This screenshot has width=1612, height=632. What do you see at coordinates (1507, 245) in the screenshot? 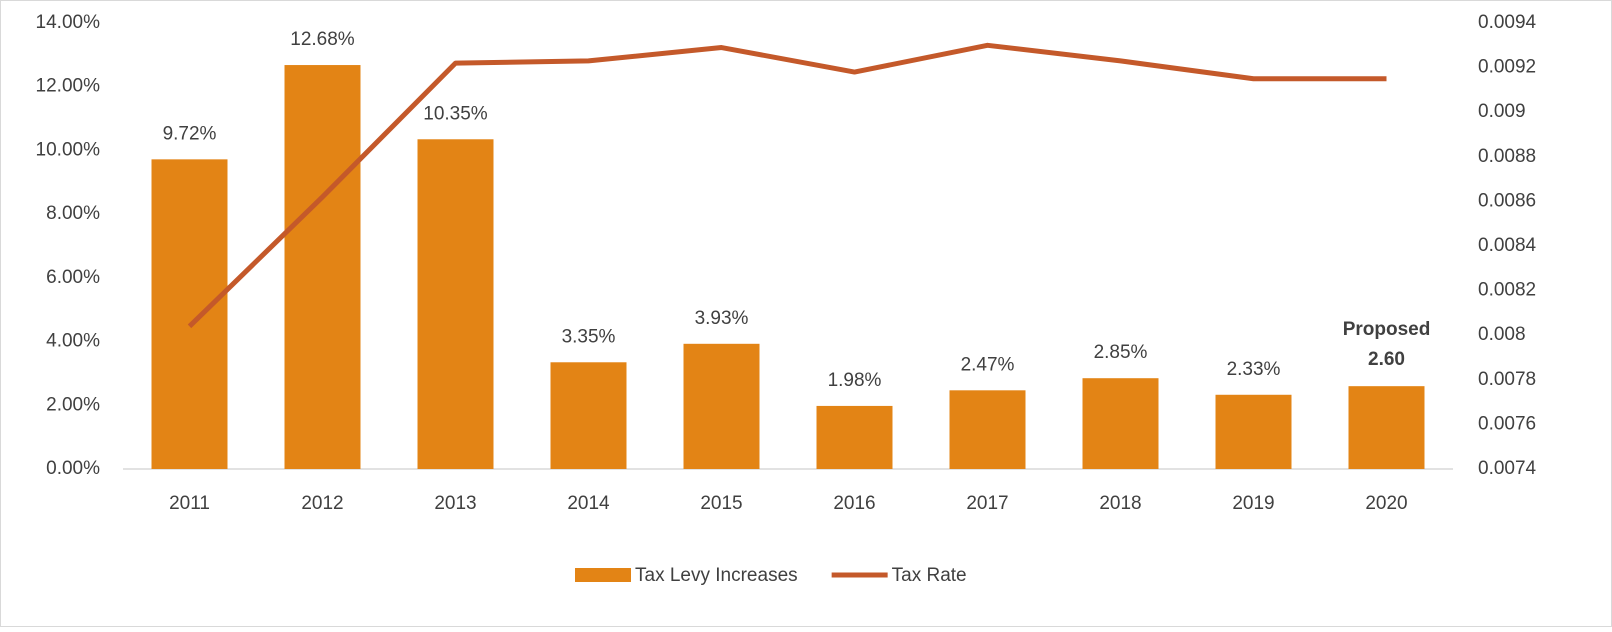
I see `y2-tick-label: 0.0084` at bounding box center [1507, 245].